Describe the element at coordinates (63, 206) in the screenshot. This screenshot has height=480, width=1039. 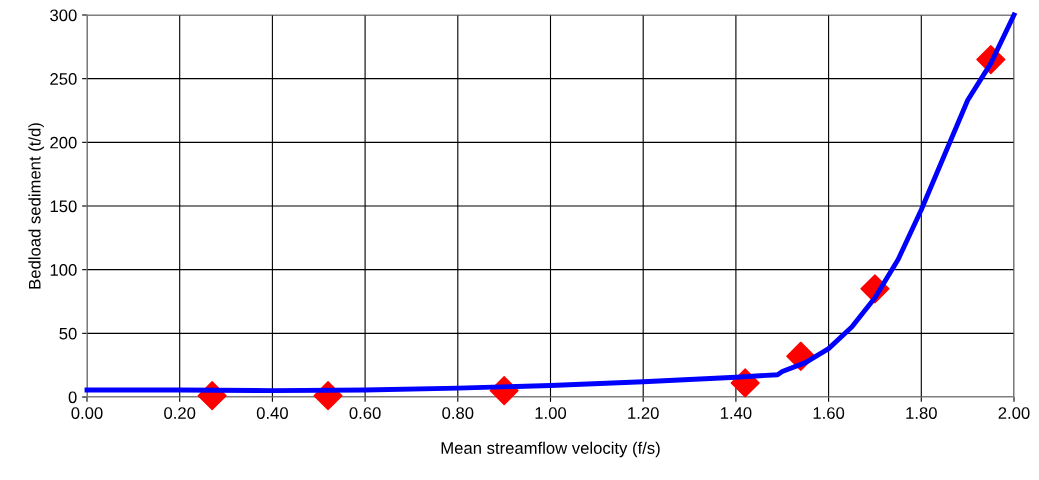
I see `y-tick-label: 150` at that location.